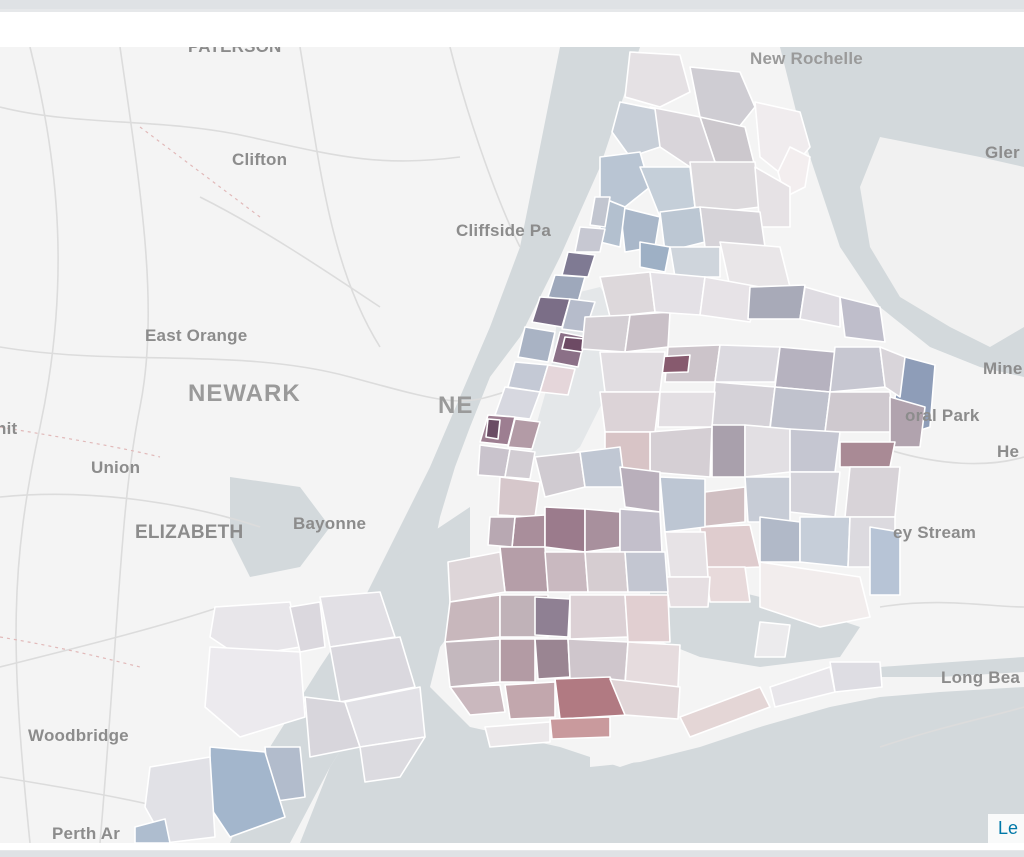  I want to click on place-label-hempstead: He, so click(1008, 451).